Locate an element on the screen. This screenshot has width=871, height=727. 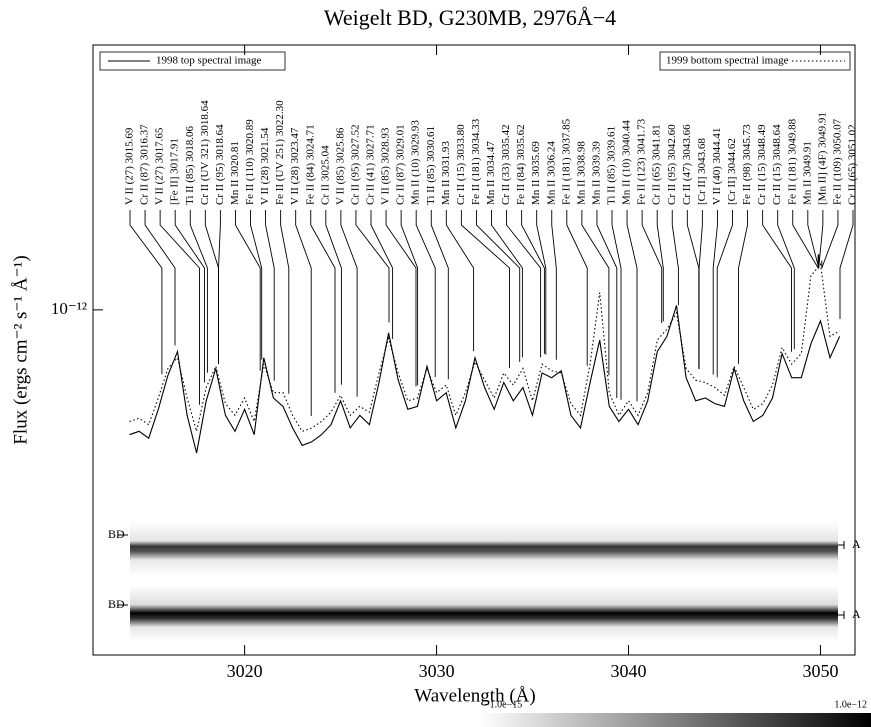
line-id-label: [Mn II] (4F) 3049.91 is located at coordinates (822, 158).